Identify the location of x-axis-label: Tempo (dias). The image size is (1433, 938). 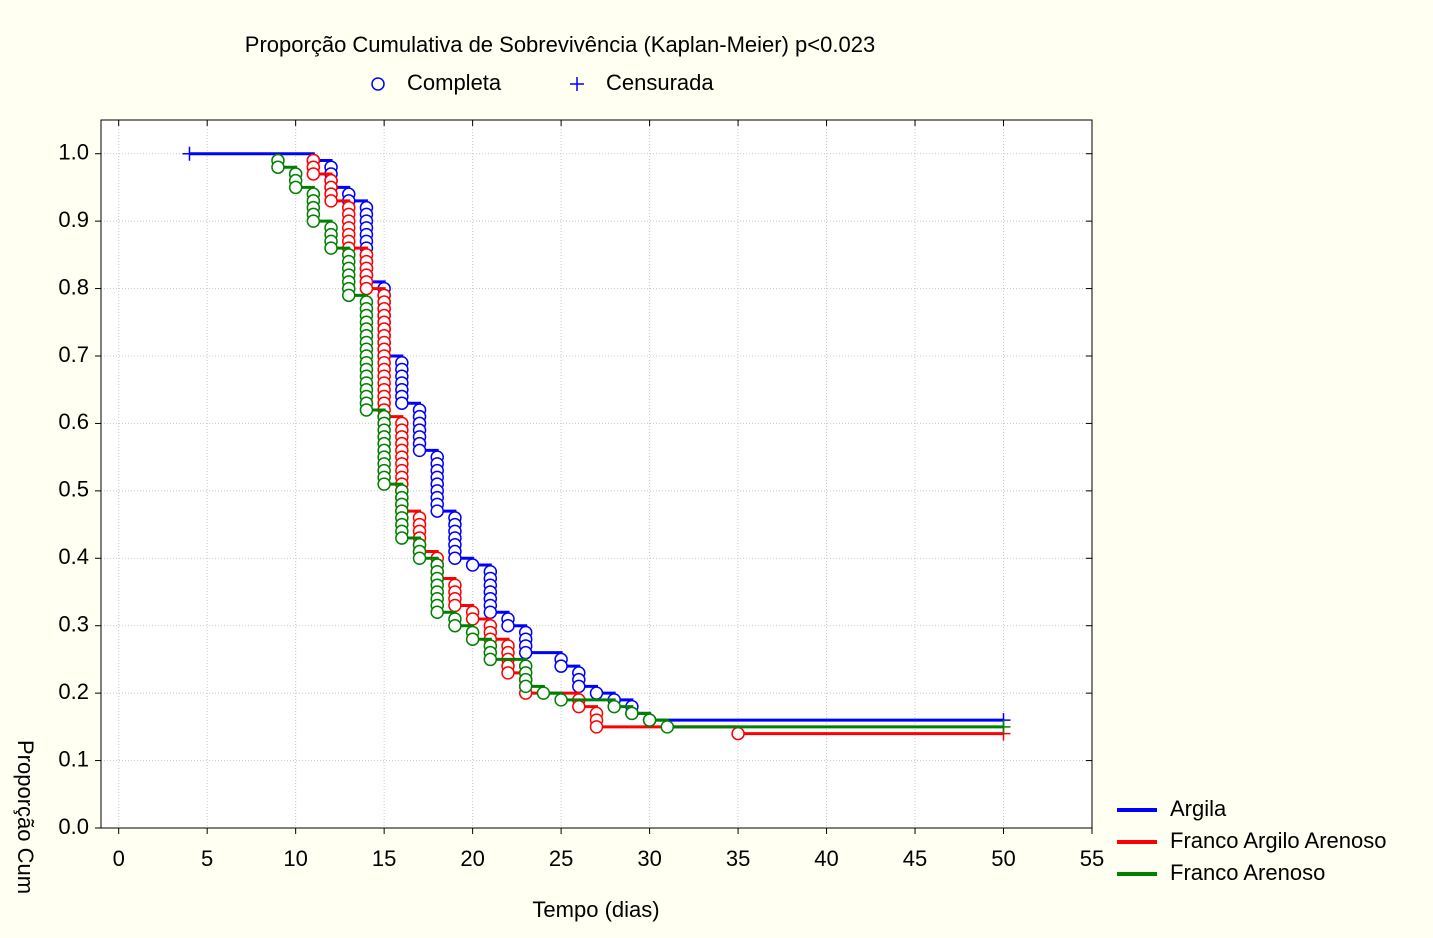
(595, 909).